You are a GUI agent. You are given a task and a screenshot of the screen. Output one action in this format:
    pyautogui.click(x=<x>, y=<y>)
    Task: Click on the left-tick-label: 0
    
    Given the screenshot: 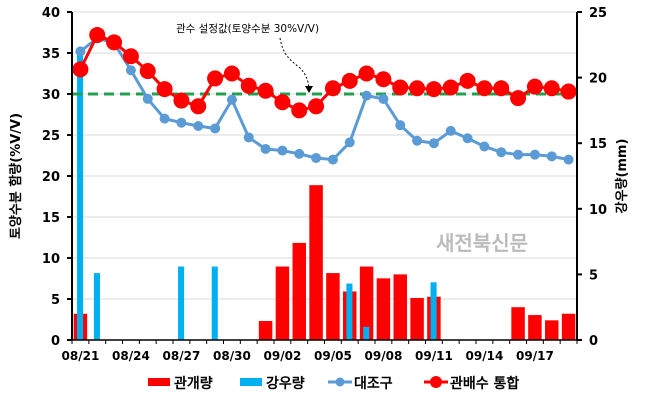 What is the action you would take?
    pyautogui.click(x=55, y=341)
    